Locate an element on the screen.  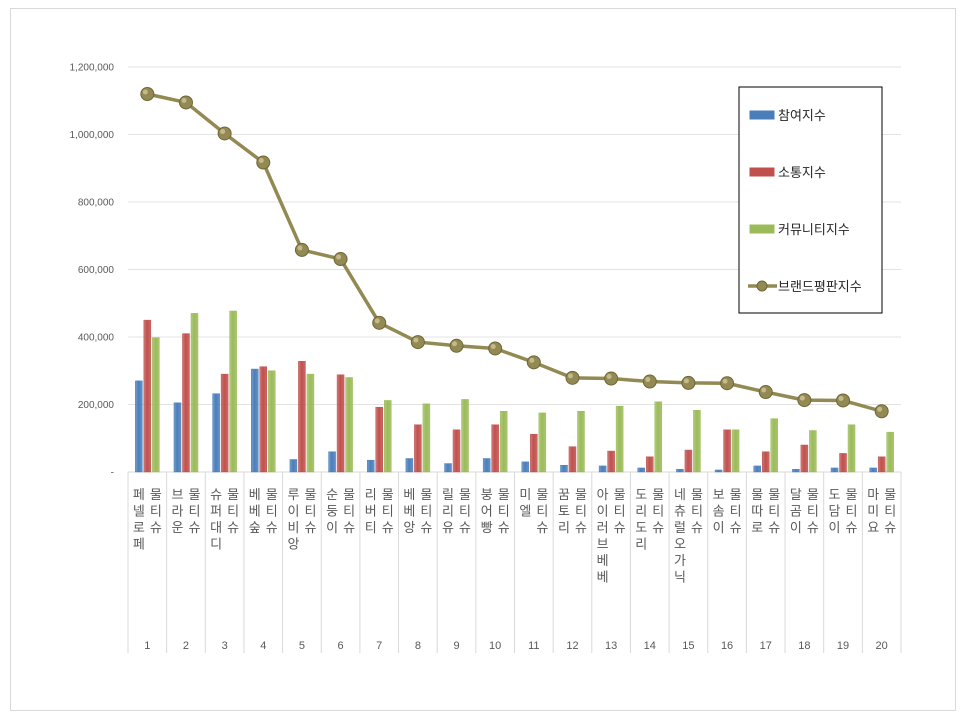
category-label-char: 브 is located at coordinates (177, 495).